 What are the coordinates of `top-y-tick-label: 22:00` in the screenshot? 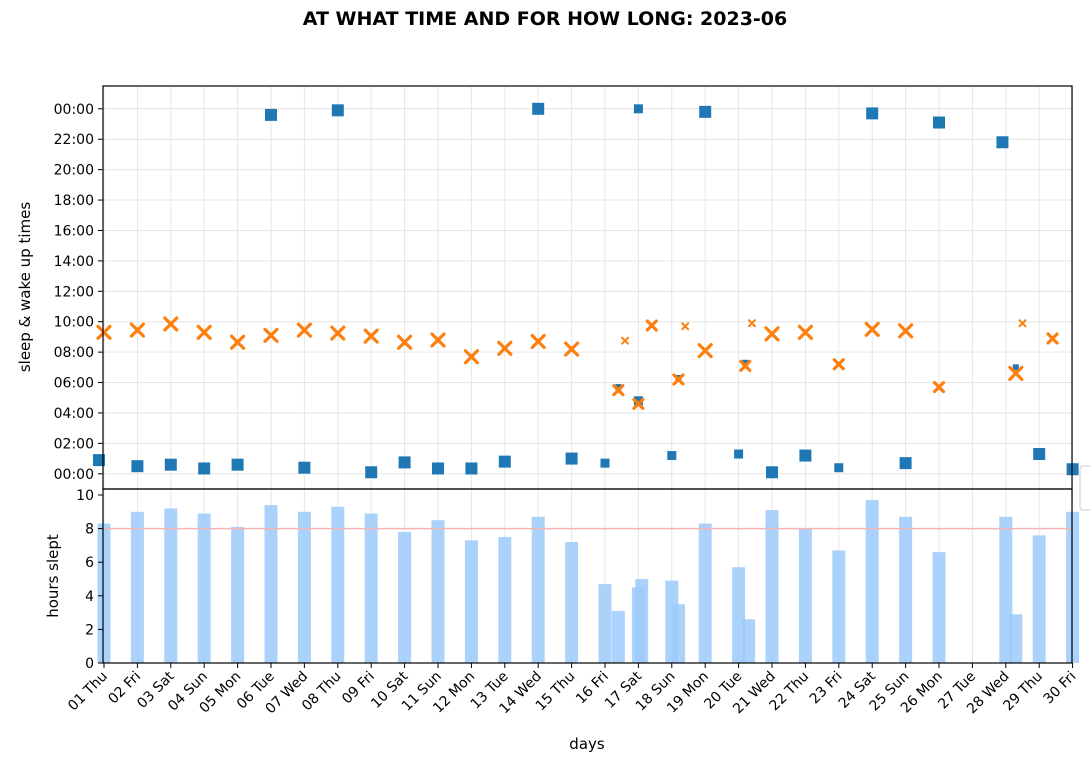 It's located at (74, 140).